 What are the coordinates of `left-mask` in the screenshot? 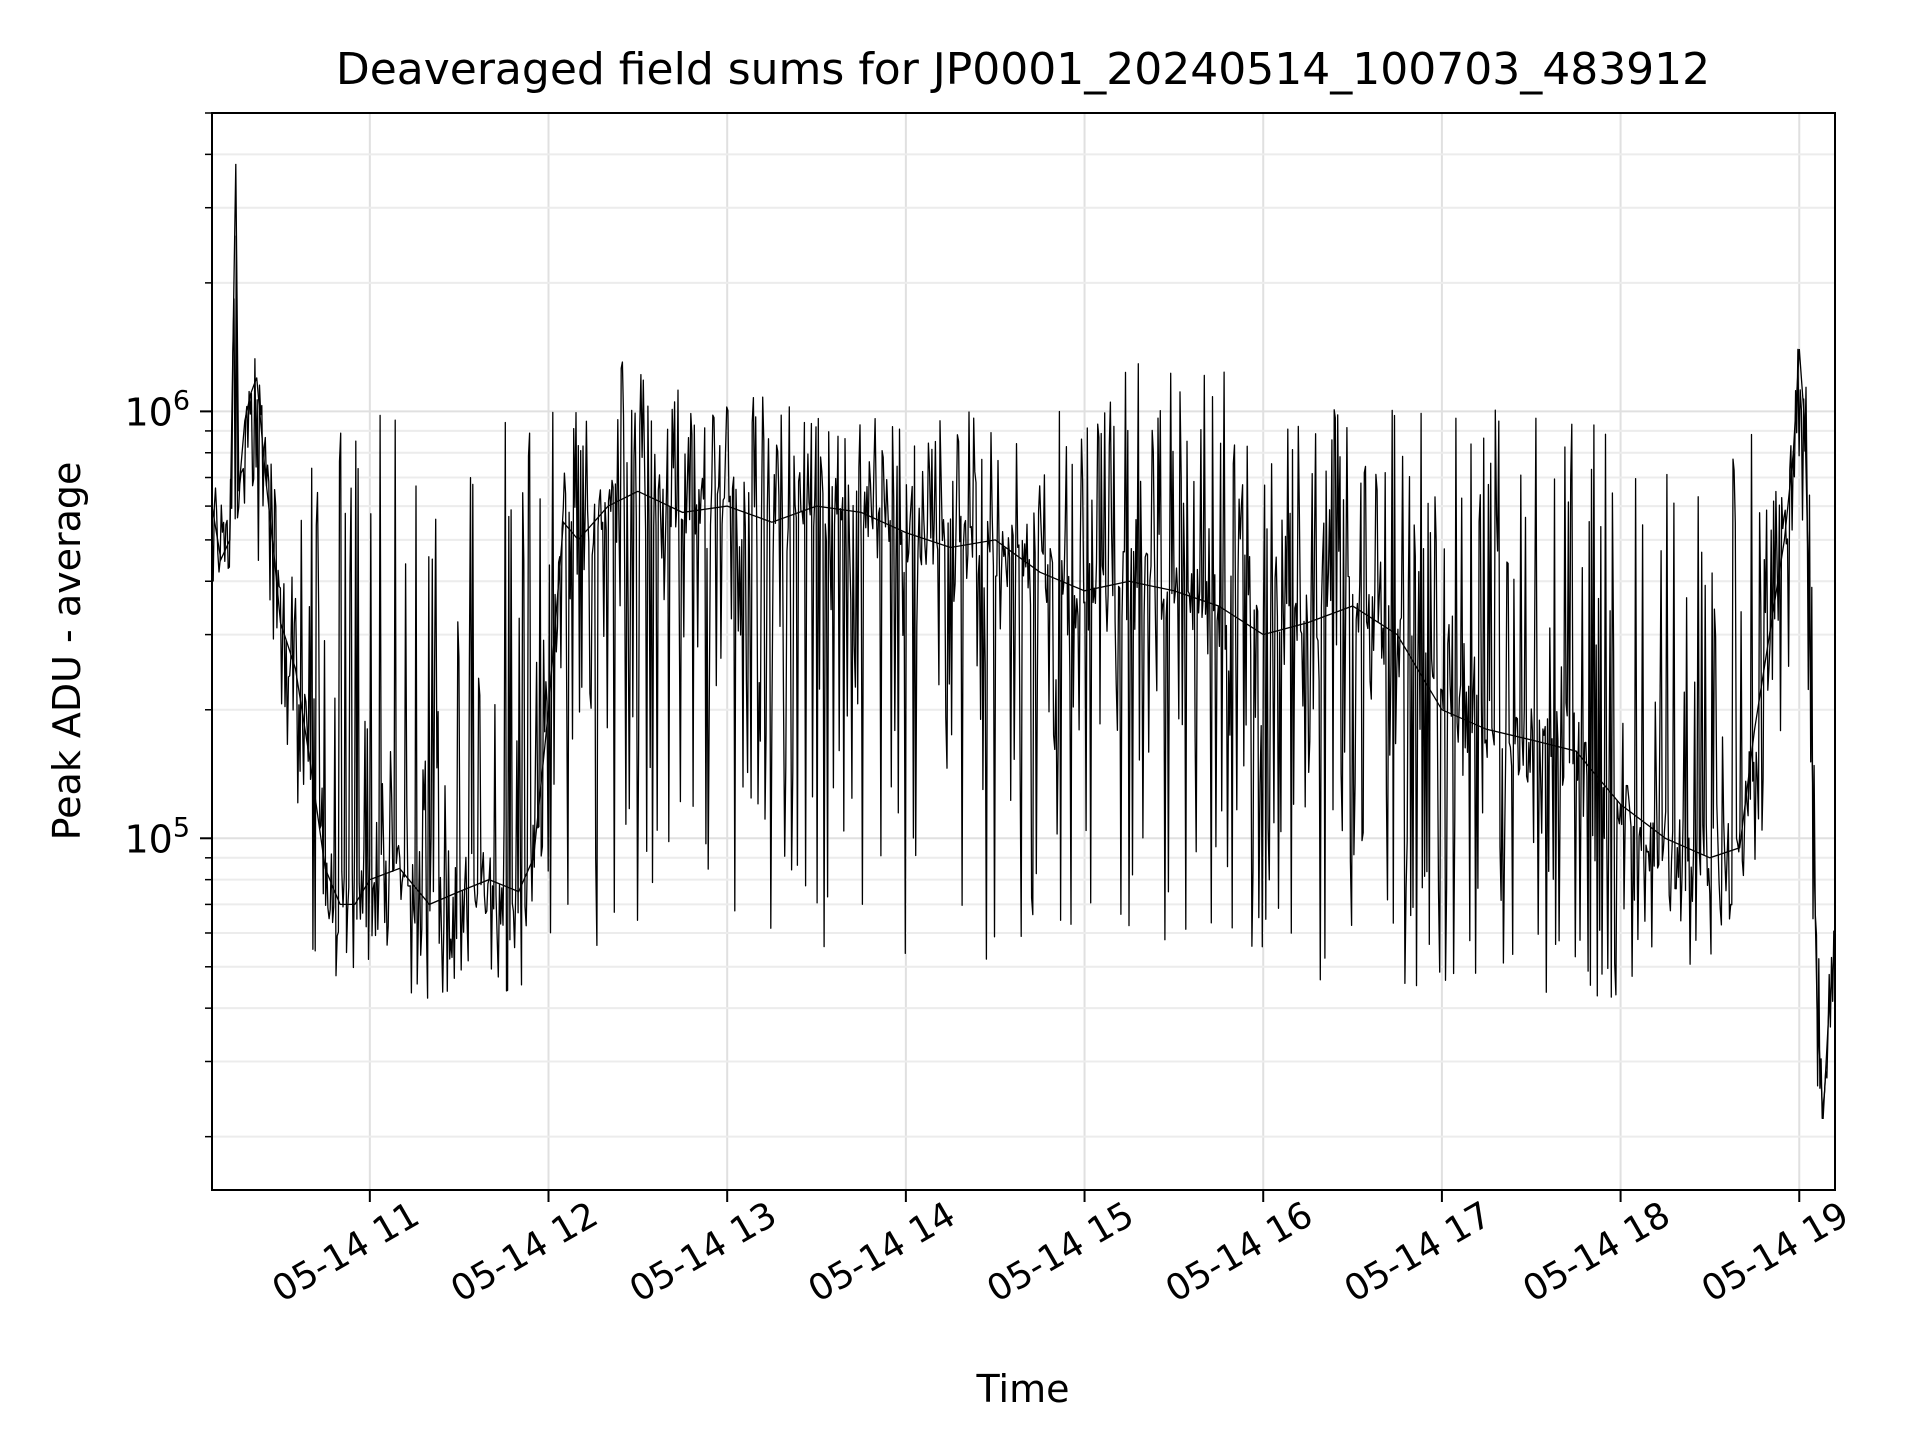 It's located at (105, 720).